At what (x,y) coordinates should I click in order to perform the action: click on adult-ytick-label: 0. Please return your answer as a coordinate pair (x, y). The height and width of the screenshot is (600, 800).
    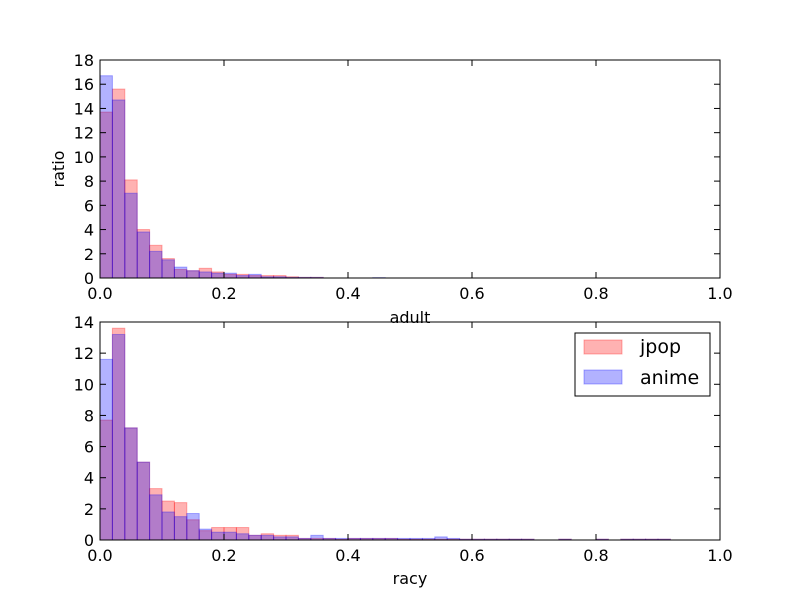
    Looking at the image, I should click on (89, 278).